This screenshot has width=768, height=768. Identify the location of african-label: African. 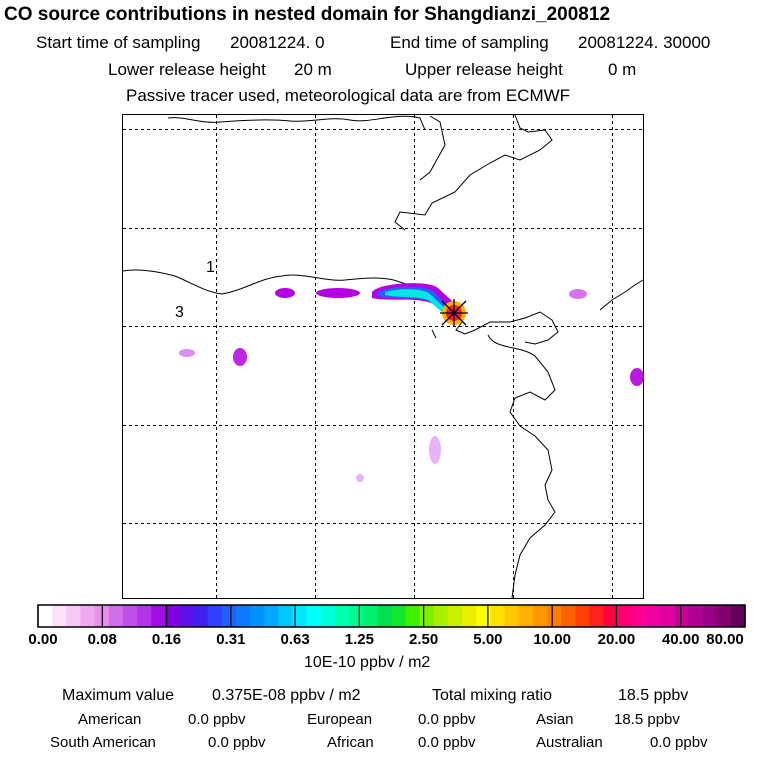
(350, 742).